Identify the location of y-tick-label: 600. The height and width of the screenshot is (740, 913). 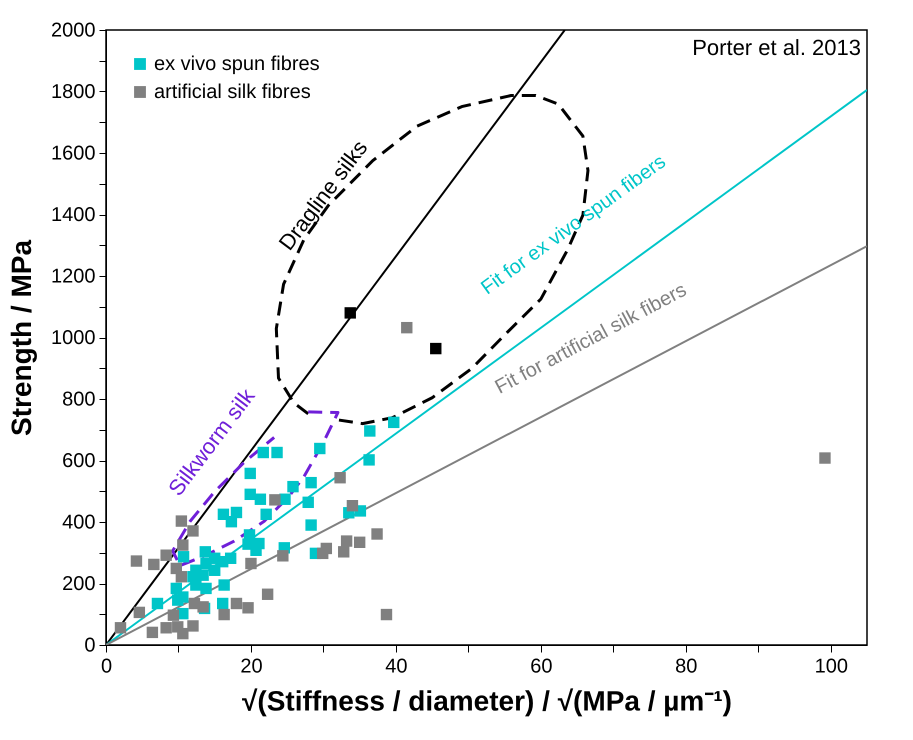
(79, 461).